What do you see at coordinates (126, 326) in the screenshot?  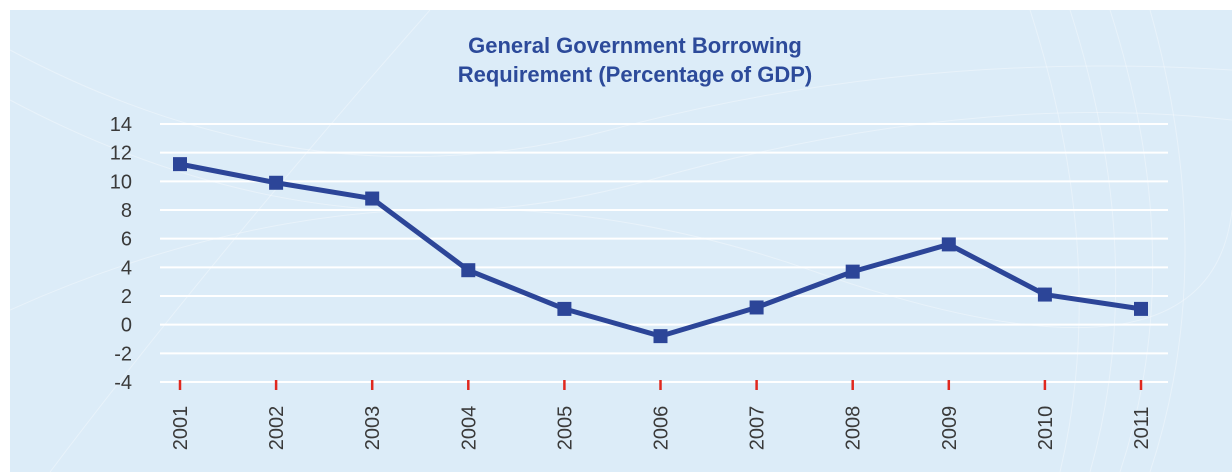 I see `y-tick-label: 0` at bounding box center [126, 326].